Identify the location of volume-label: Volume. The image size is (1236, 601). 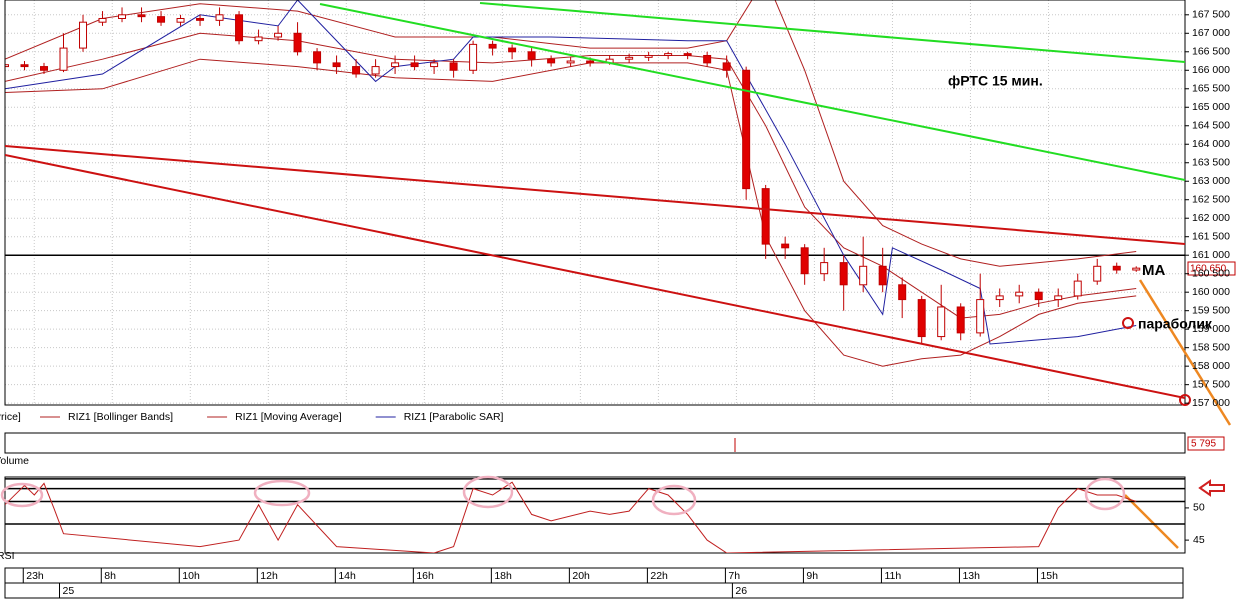
(14, 461).